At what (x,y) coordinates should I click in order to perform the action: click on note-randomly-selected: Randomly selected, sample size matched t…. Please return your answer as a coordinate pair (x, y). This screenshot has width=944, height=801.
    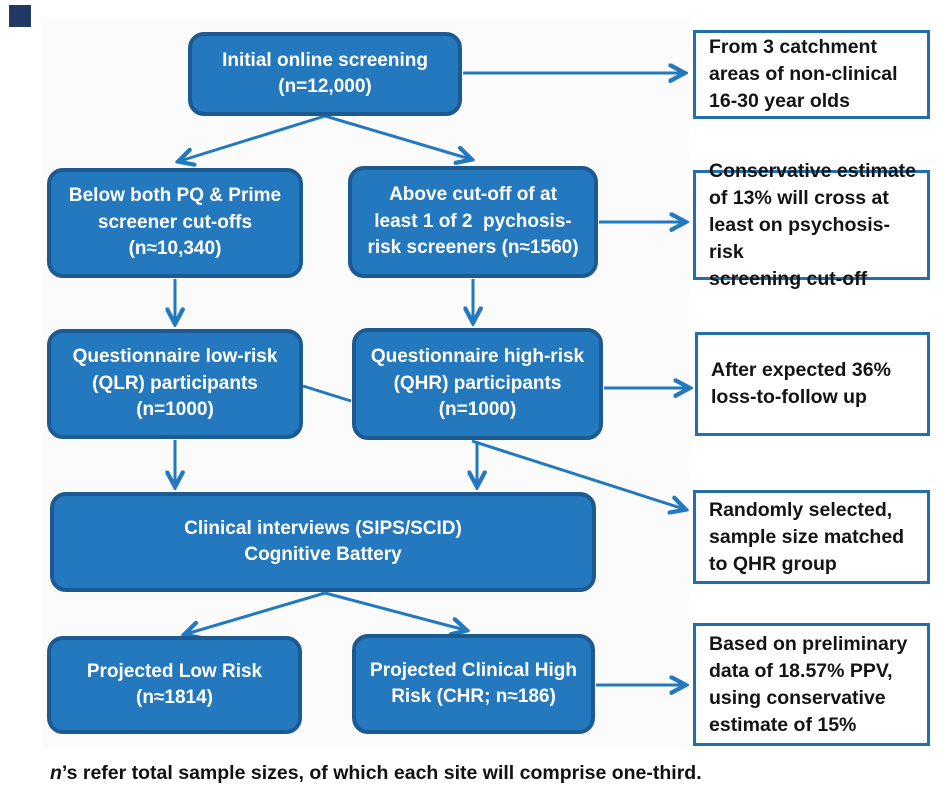
    Looking at the image, I should click on (811, 537).